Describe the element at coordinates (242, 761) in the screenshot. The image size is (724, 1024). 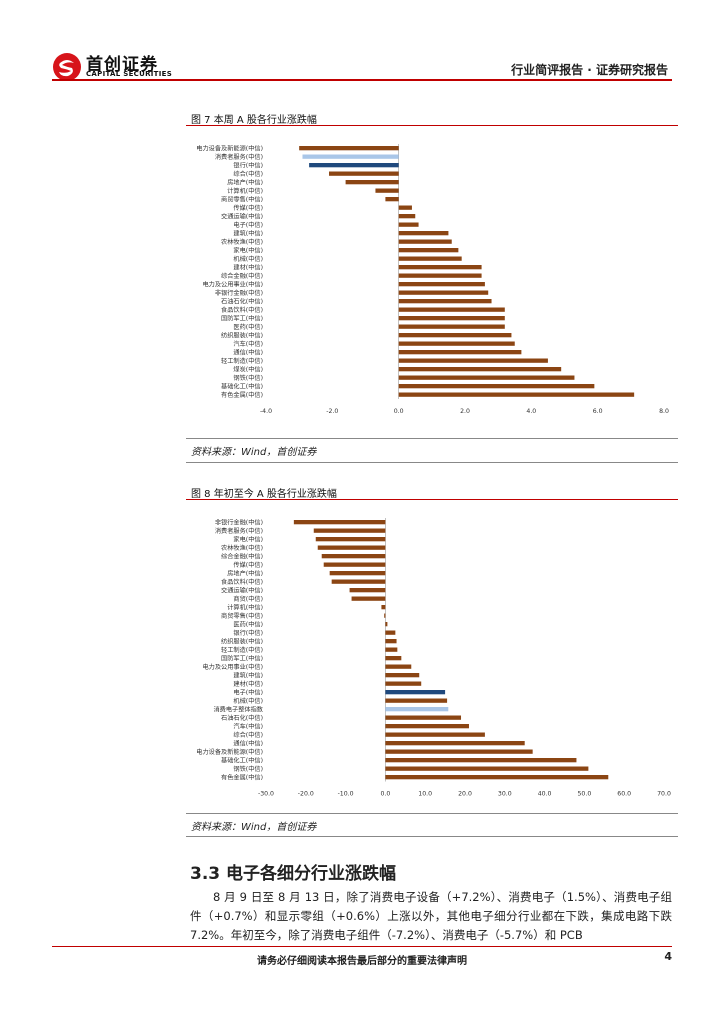
I see `category-label: 基础化工(中信)` at that location.